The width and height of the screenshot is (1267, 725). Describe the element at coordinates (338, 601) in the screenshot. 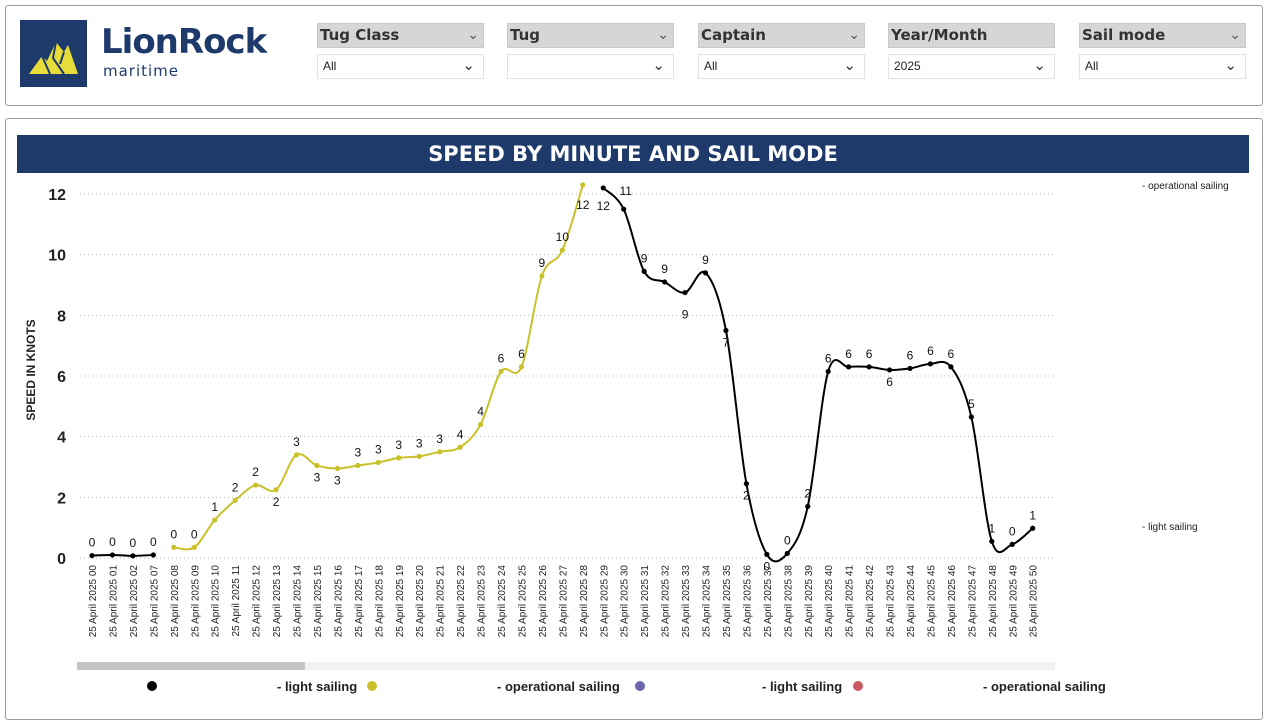

I see `x-tick-label: 25 April 2025 16` at that location.